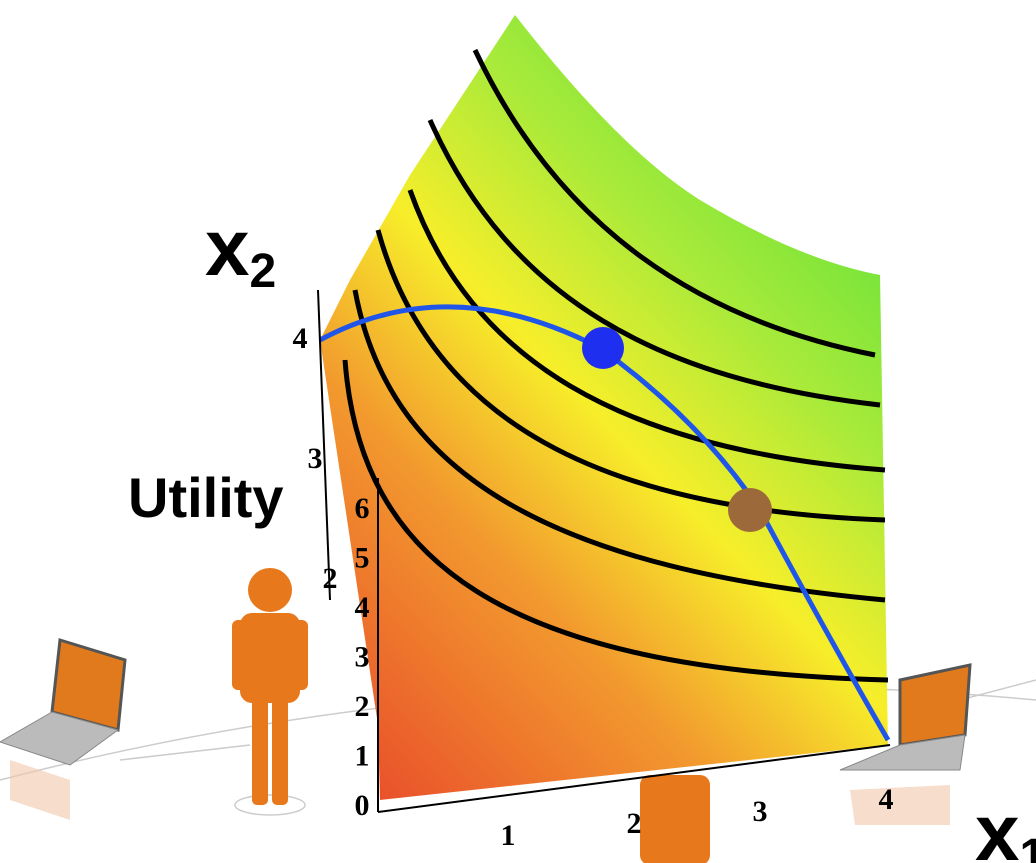 Image resolution: width=1036 pixels, height=863 pixels. Describe the element at coordinates (270, 686) in the screenshot. I see `person` at that location.